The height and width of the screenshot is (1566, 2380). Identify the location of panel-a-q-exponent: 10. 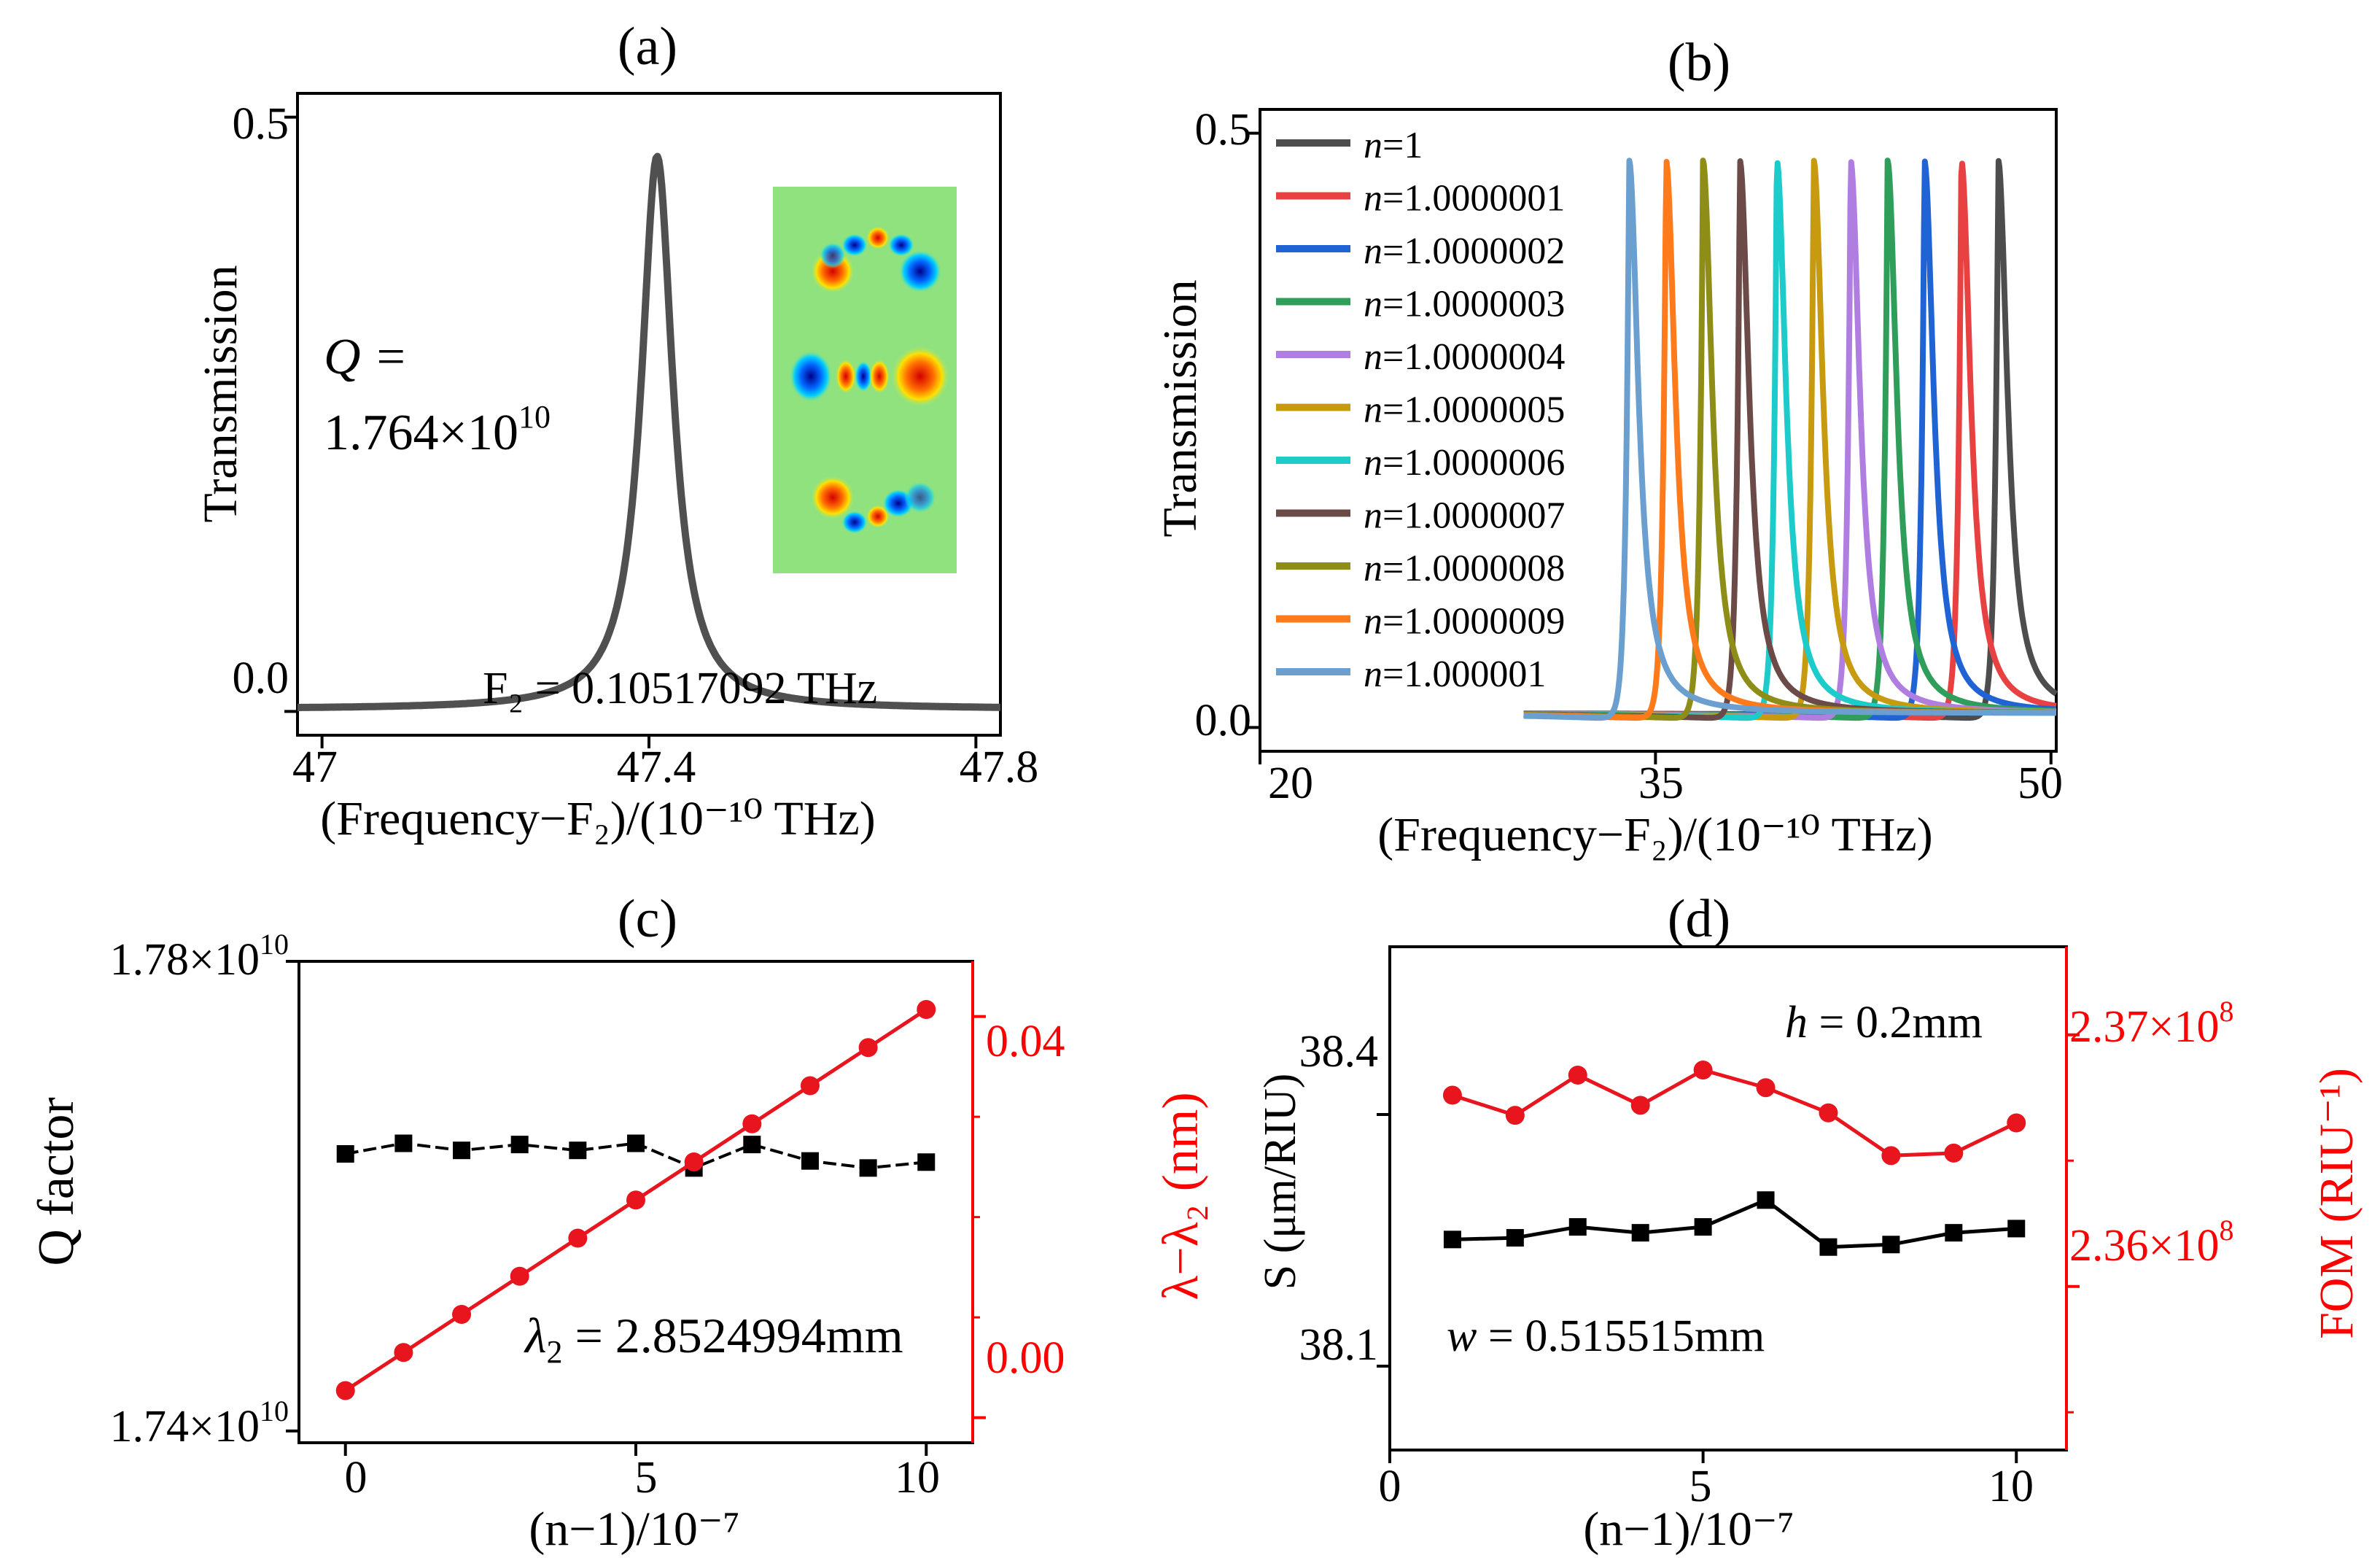
(534, 417).